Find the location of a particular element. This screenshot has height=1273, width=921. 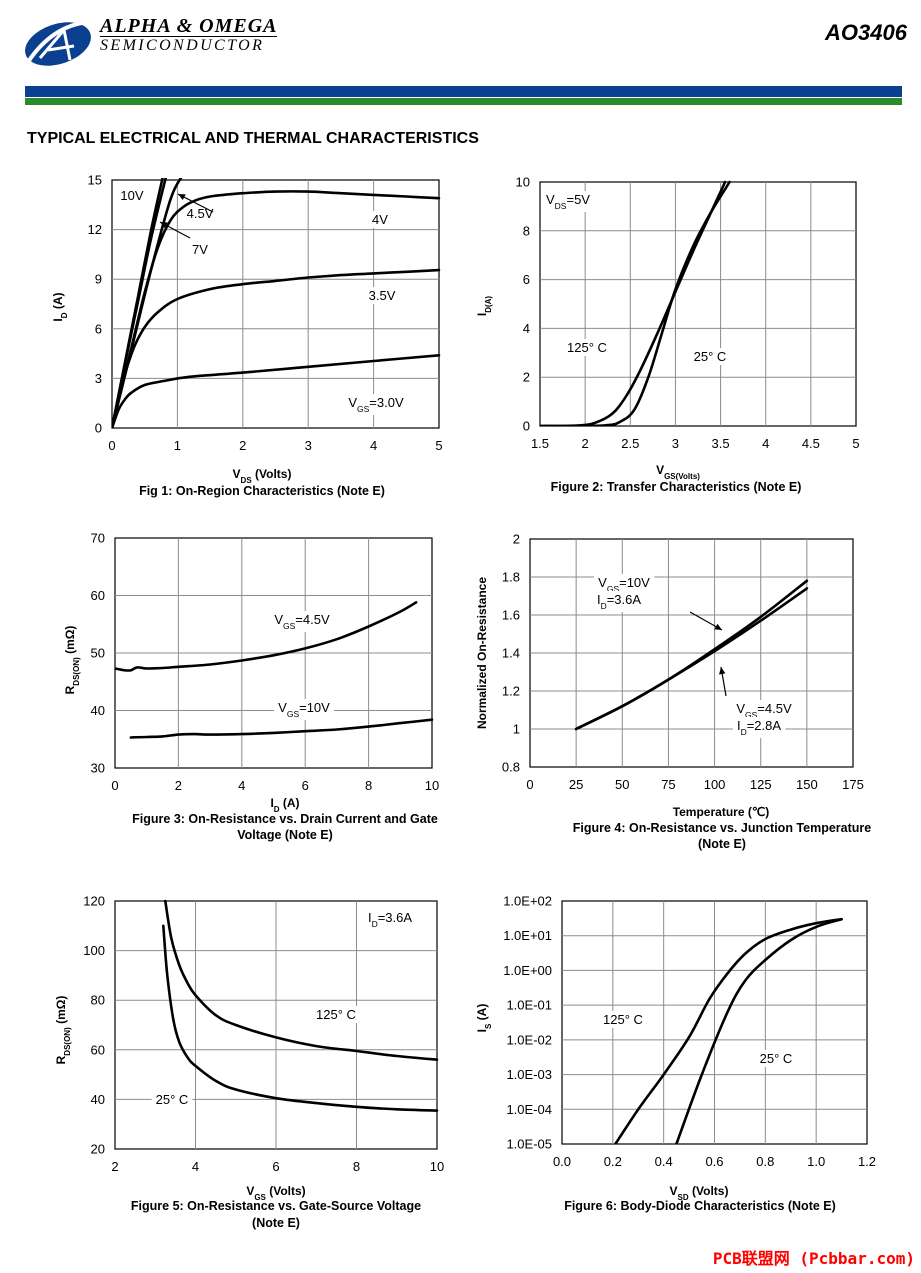

x-axis-label: VDS (Volts) is located at coordinates (262, 476).